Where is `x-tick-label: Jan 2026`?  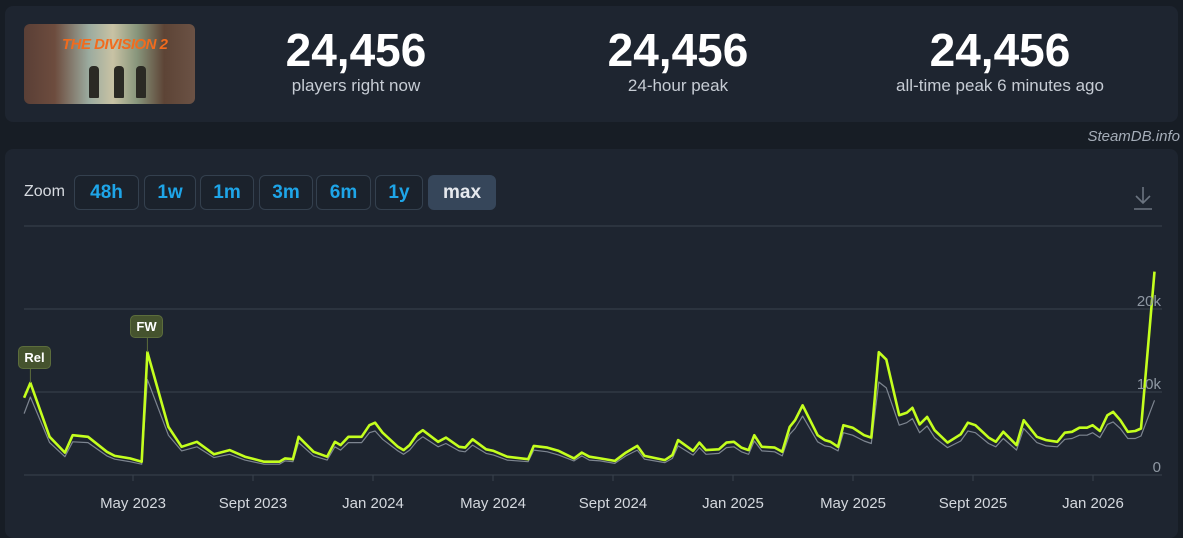 x-tick-label: Jan 2026 is located at coordinates (1093, 503).